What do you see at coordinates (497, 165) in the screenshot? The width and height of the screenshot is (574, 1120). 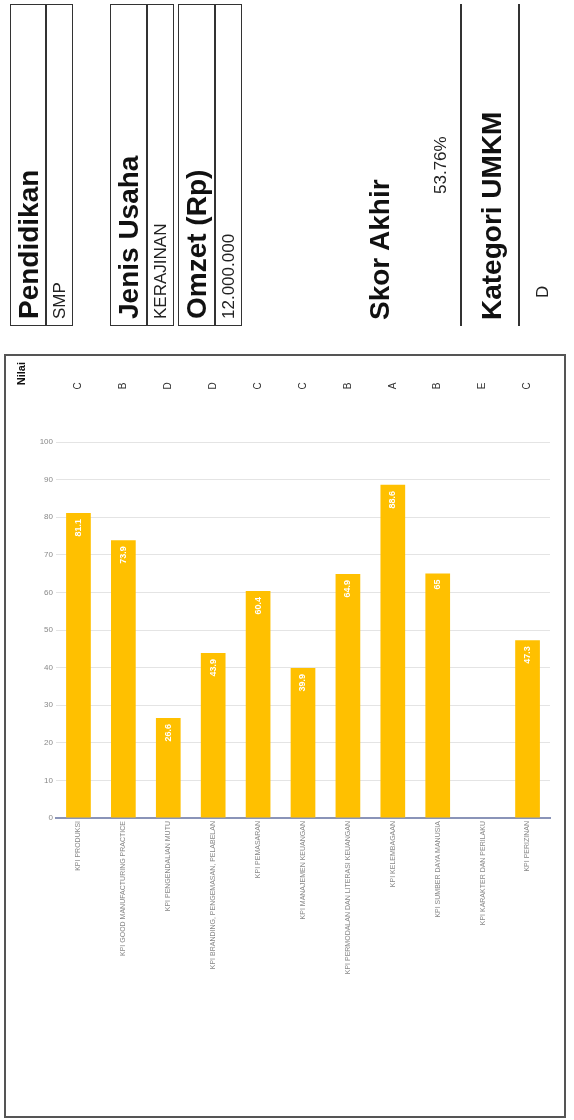 I see `text: Kategori UMKM` at bounding box center [497, 165].